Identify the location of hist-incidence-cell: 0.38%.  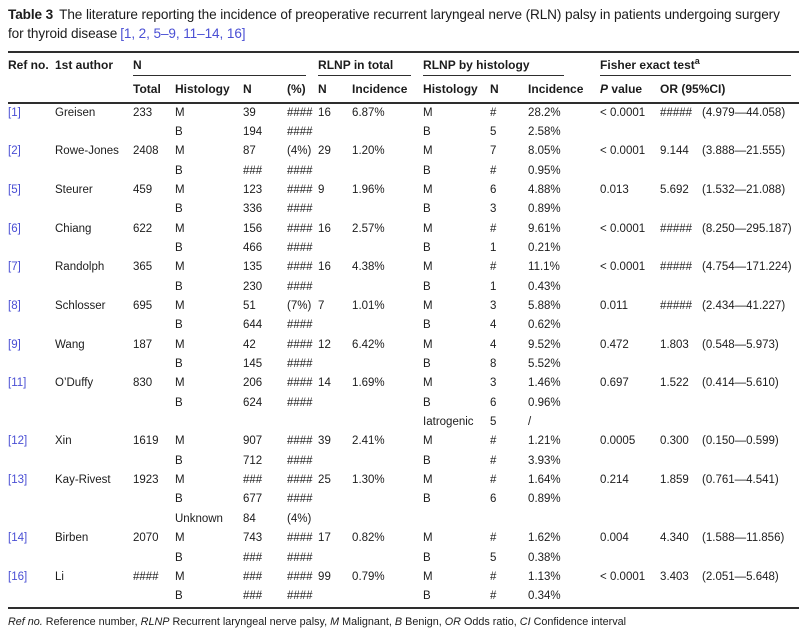
(544, 557).